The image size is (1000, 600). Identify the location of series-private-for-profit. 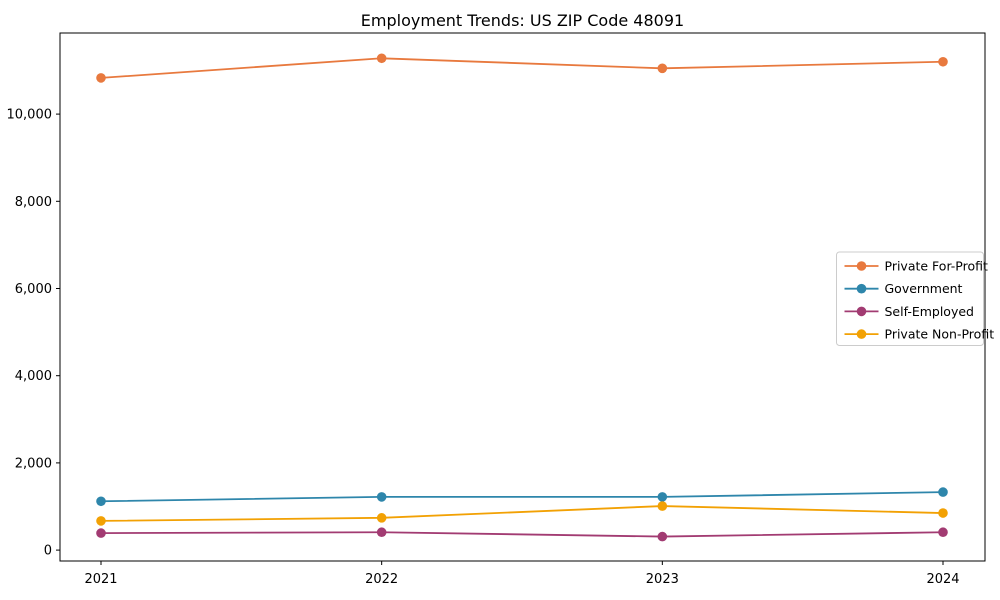
(522, 68).